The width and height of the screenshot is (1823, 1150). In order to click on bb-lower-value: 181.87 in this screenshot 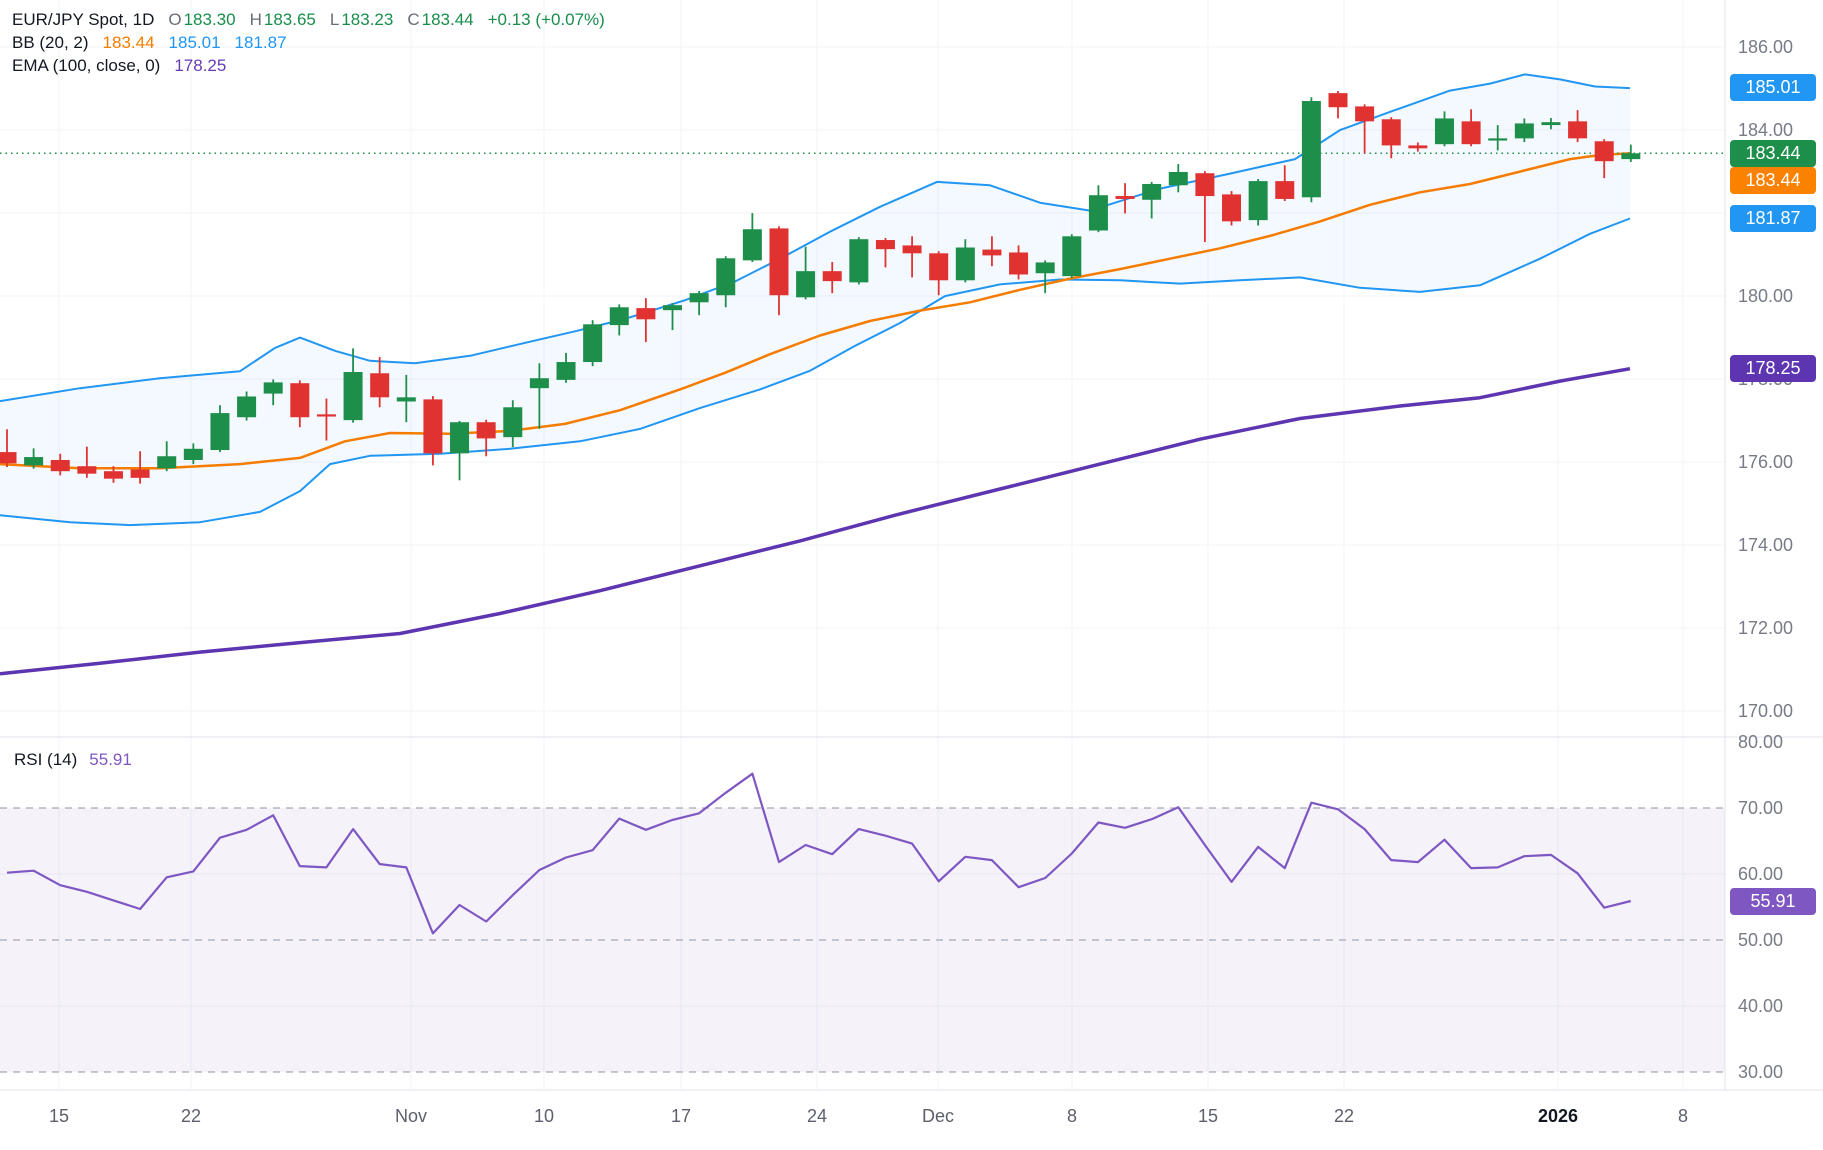, I will do `click(260, 42)`.